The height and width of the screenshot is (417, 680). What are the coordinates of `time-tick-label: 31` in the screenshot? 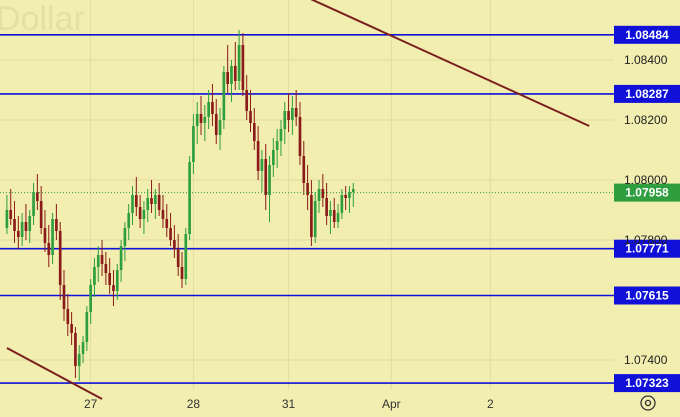 It's located at (289, 404).